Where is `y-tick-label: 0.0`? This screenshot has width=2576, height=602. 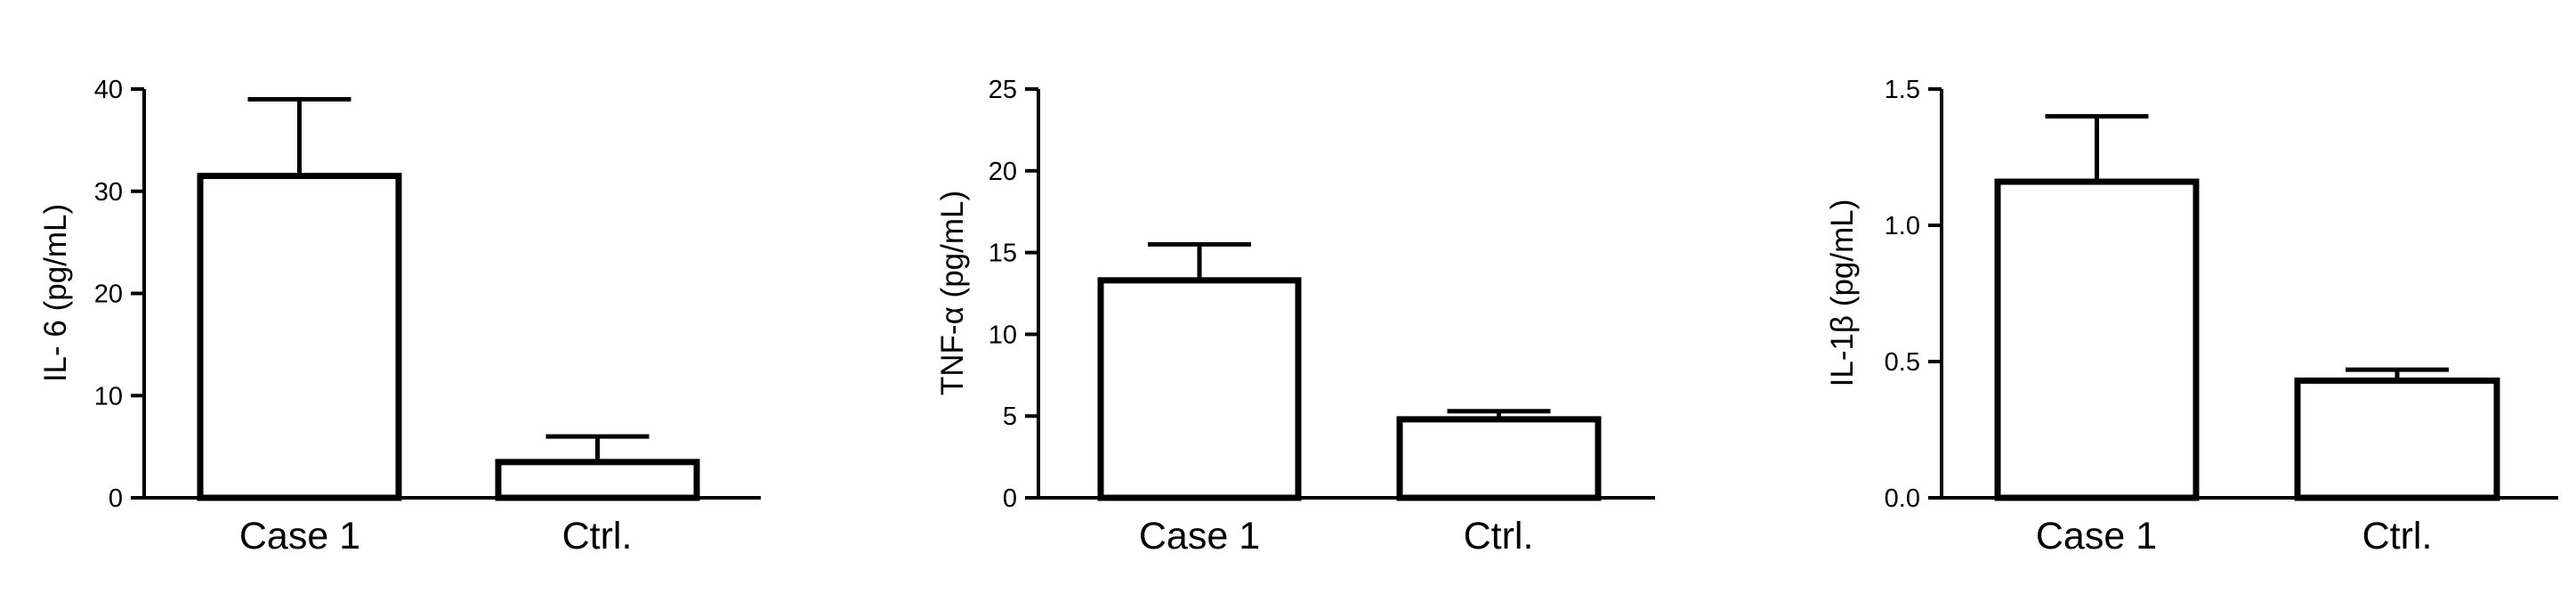
y-tick-label: 0.0 is located at coordinates (1902, 499).